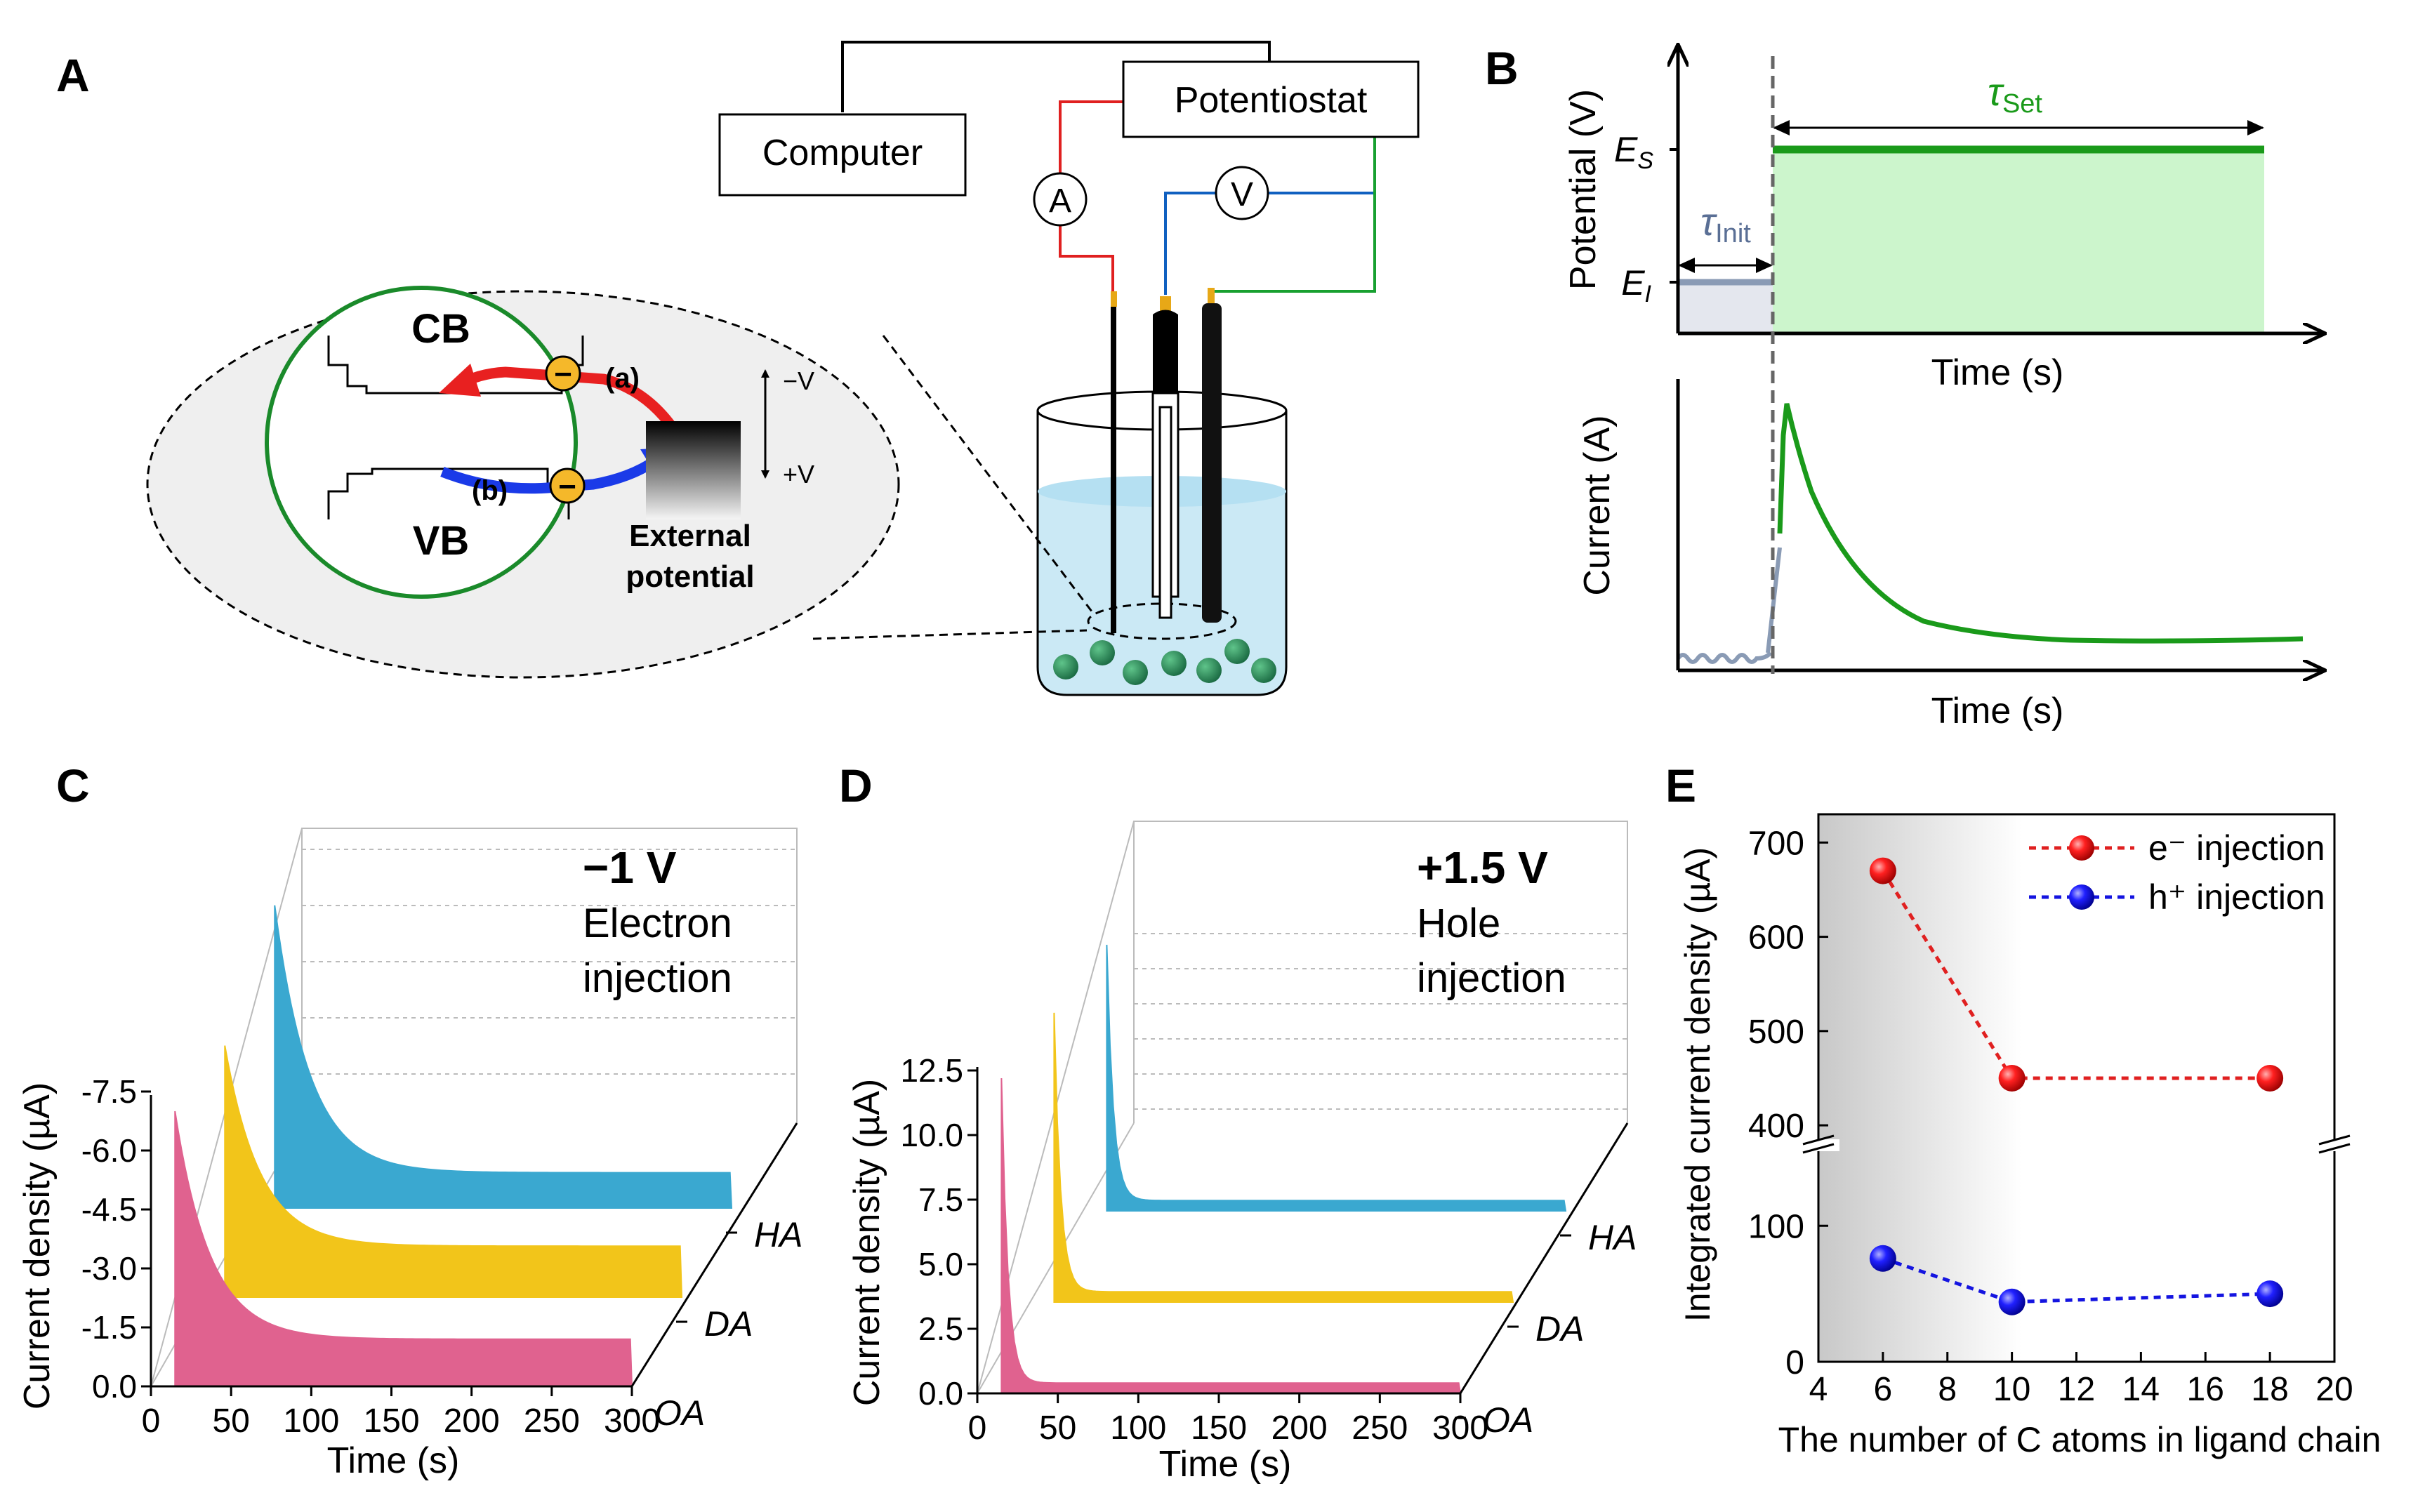 The width and height of the screenshot is (2425, 1512). Describe the element at coordinates (1697, 1084) in the screenshot. I see `panel-e-ylabel: Integrated current density (µA)` at that location.